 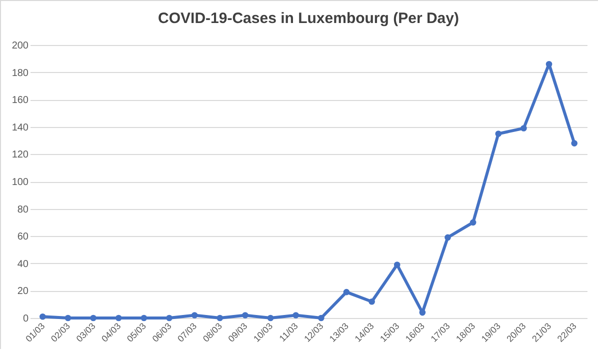 What do you see at coordinates (20, 155) in the screenshot?
I see `y-tick-label: 120` at bounding box center [20, 155].